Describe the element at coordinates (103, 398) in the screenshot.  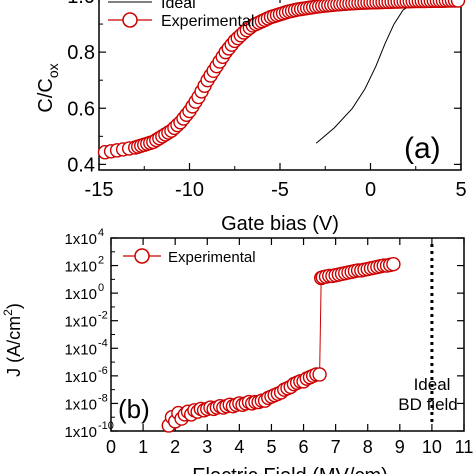
I see `y-tick-exponent: -8` at that location.